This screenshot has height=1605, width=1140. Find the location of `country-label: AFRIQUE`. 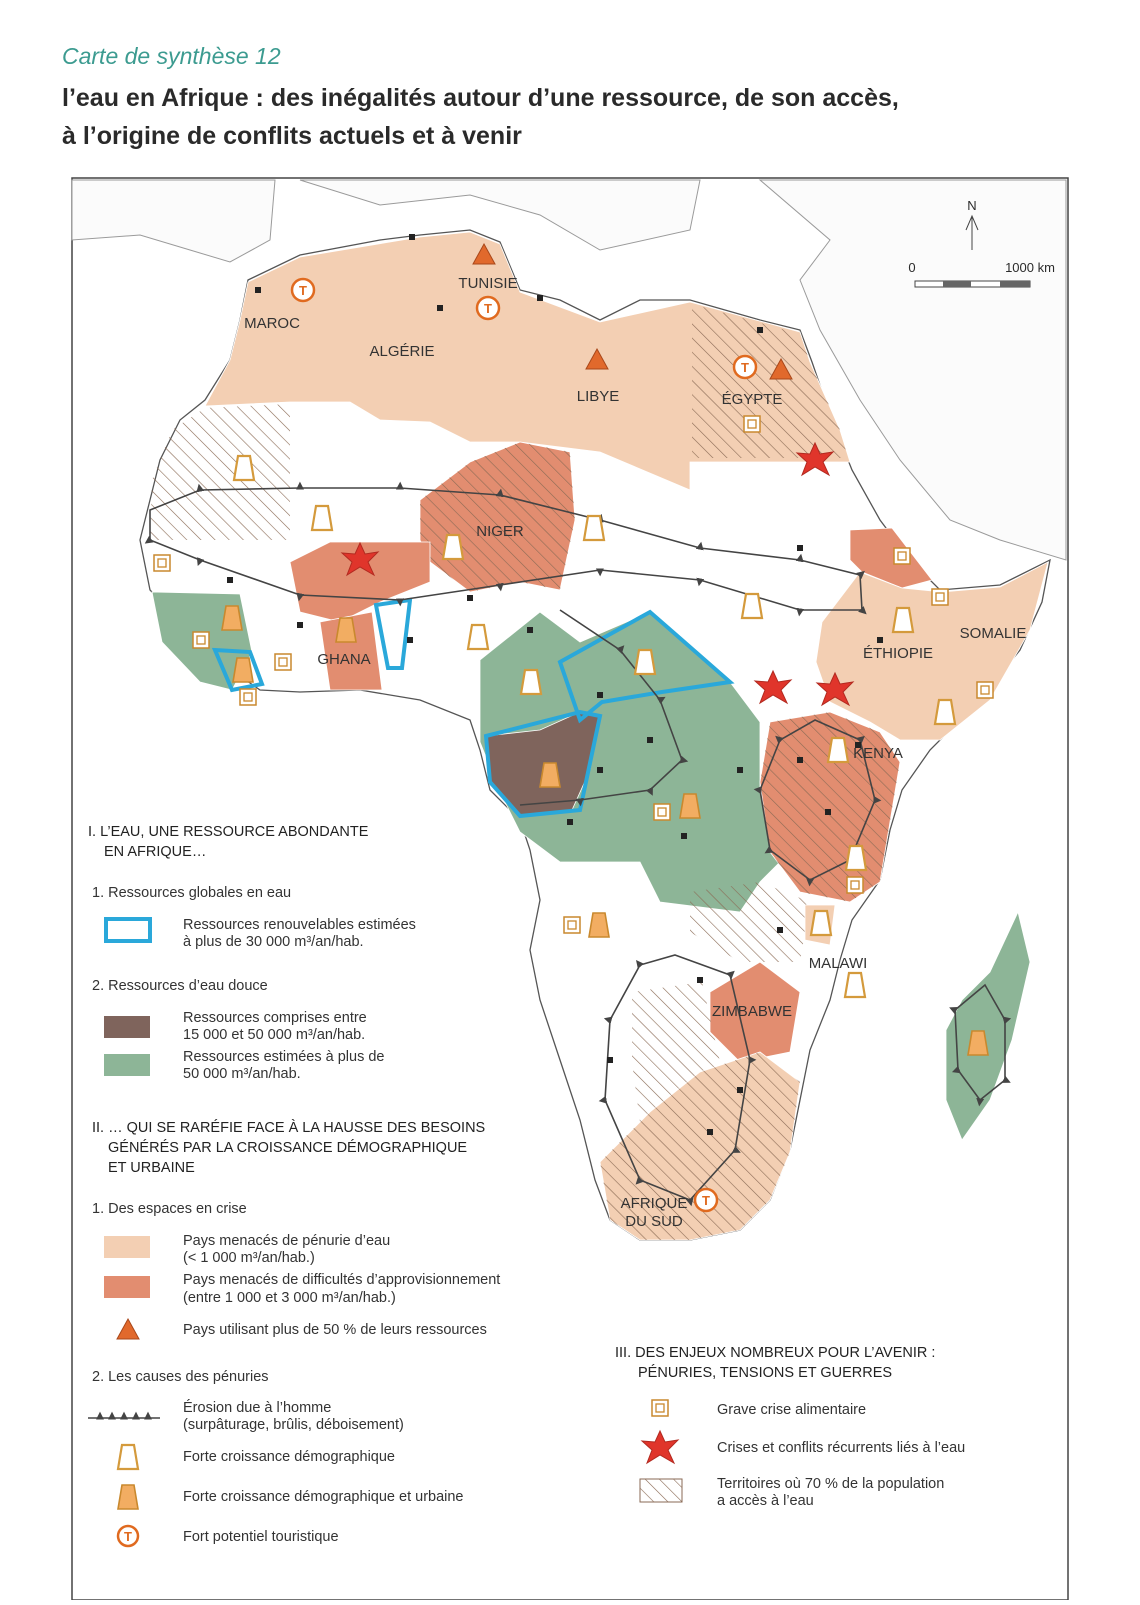

country-label: AFRIQUE is located at coordinates (654, 1203).